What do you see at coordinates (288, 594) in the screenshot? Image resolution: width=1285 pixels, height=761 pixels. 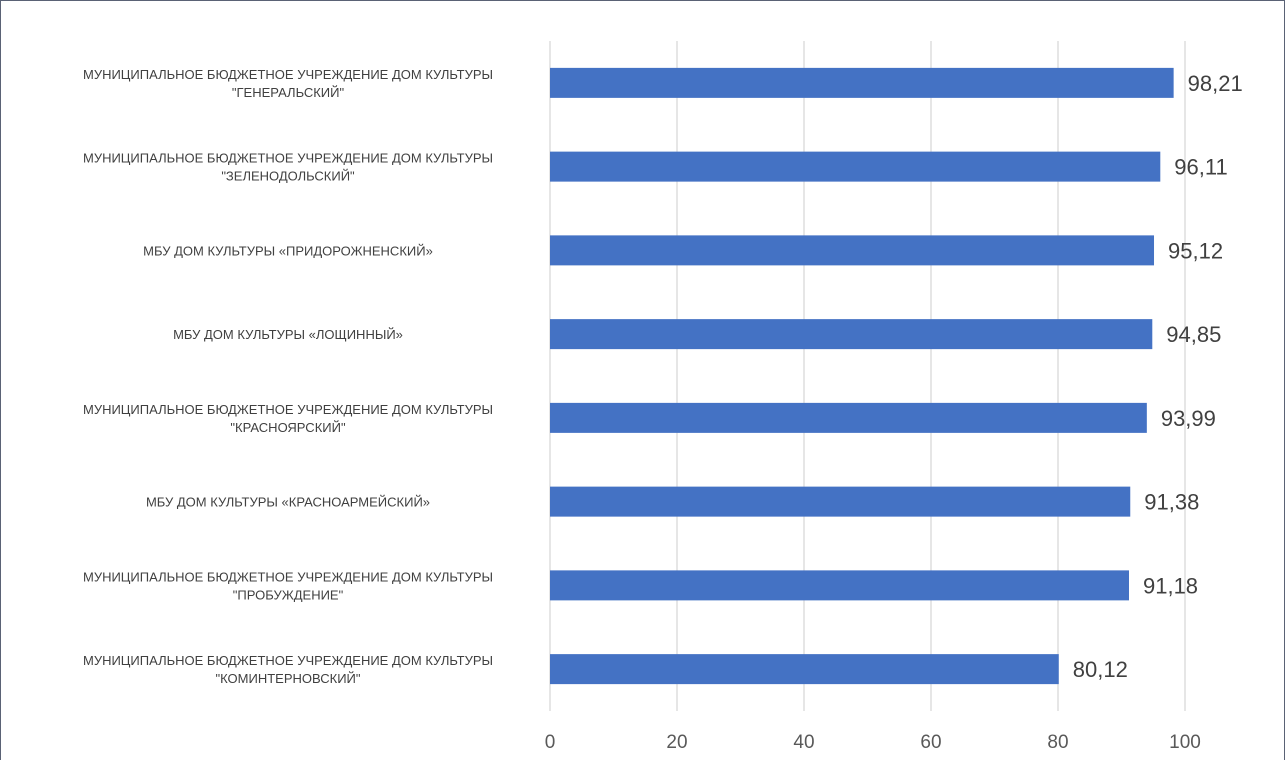 I see `category-label: "ПРОБУЖДЕНИЕ"` at bounding box center [288, 594].